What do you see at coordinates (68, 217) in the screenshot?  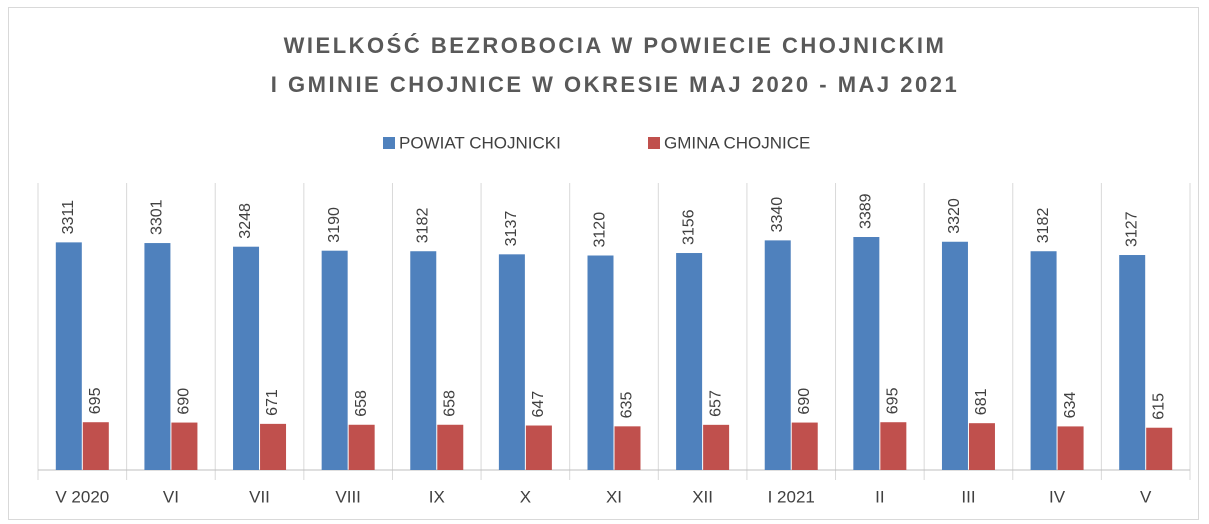 I see `data-label: 3311` at bounding box center [68, 217].